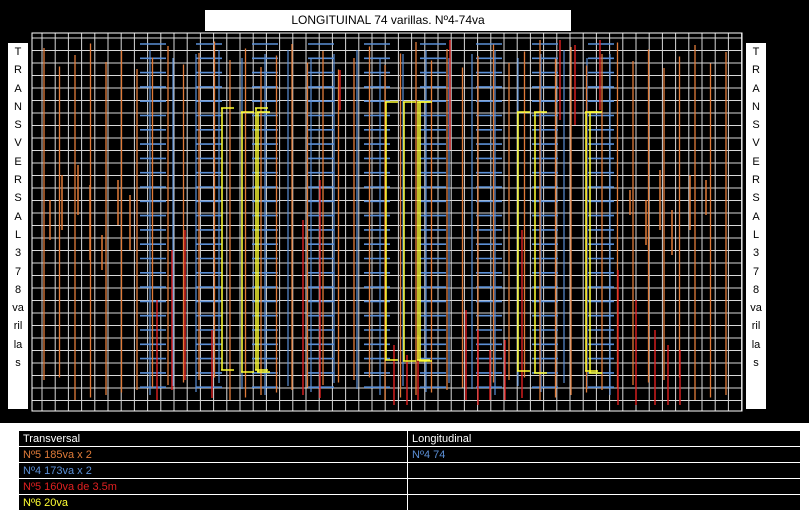 This screenshot has height=519, width=809. Describe the element at coordinates (213, 502) in the screenshot. I see `legend-entry: Nº6 20va` at that location.